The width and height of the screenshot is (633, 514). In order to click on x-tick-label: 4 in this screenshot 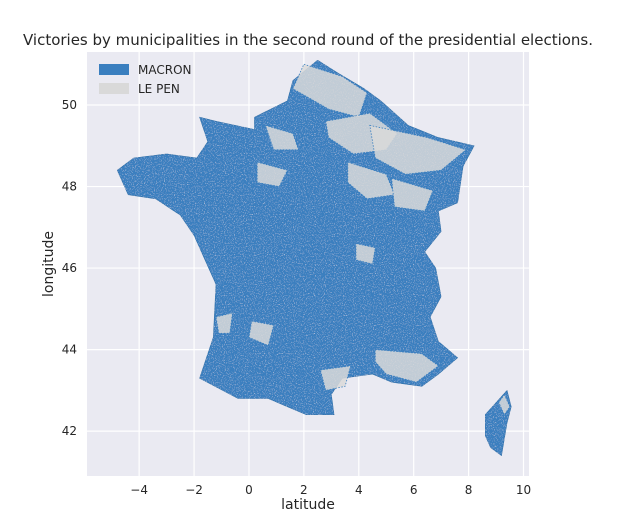, I will do `click(359, 490)`.